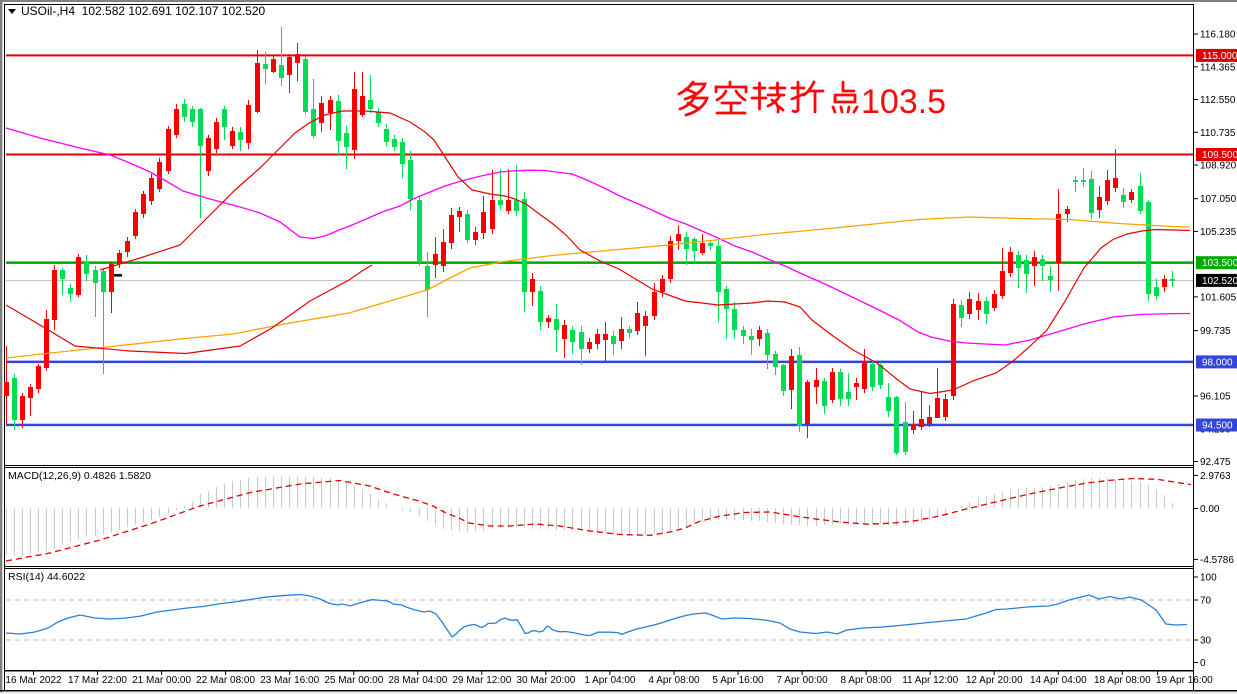  What do you see at coordinates (1219, 56) in the screenshot?
I see `svg-text: 115.000` at bounding box center [1219, 56].